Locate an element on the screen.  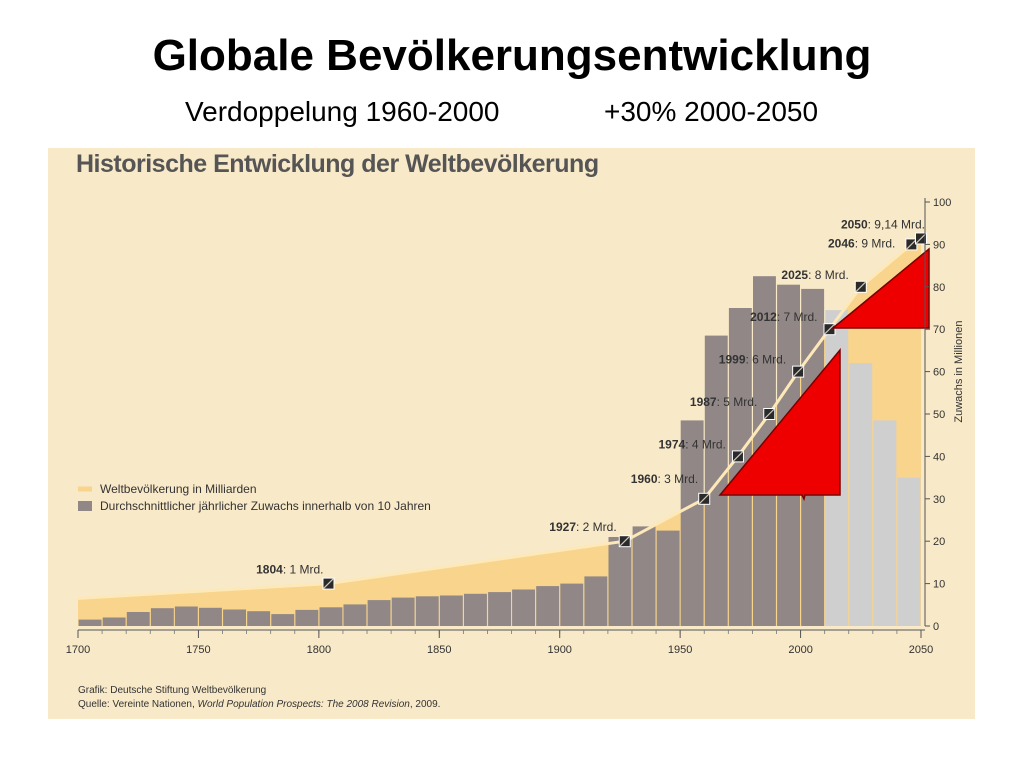
x-tick-label: 1700 is located at coordinates (78, 650).